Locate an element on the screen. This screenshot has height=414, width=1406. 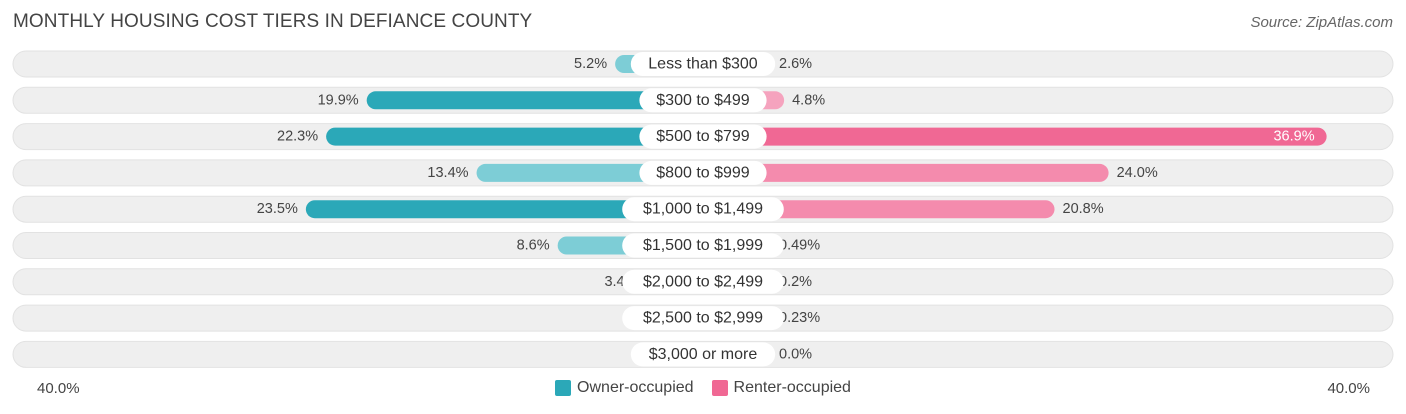
owner-value-label: 5.2% is located at coordinates (590, 64).